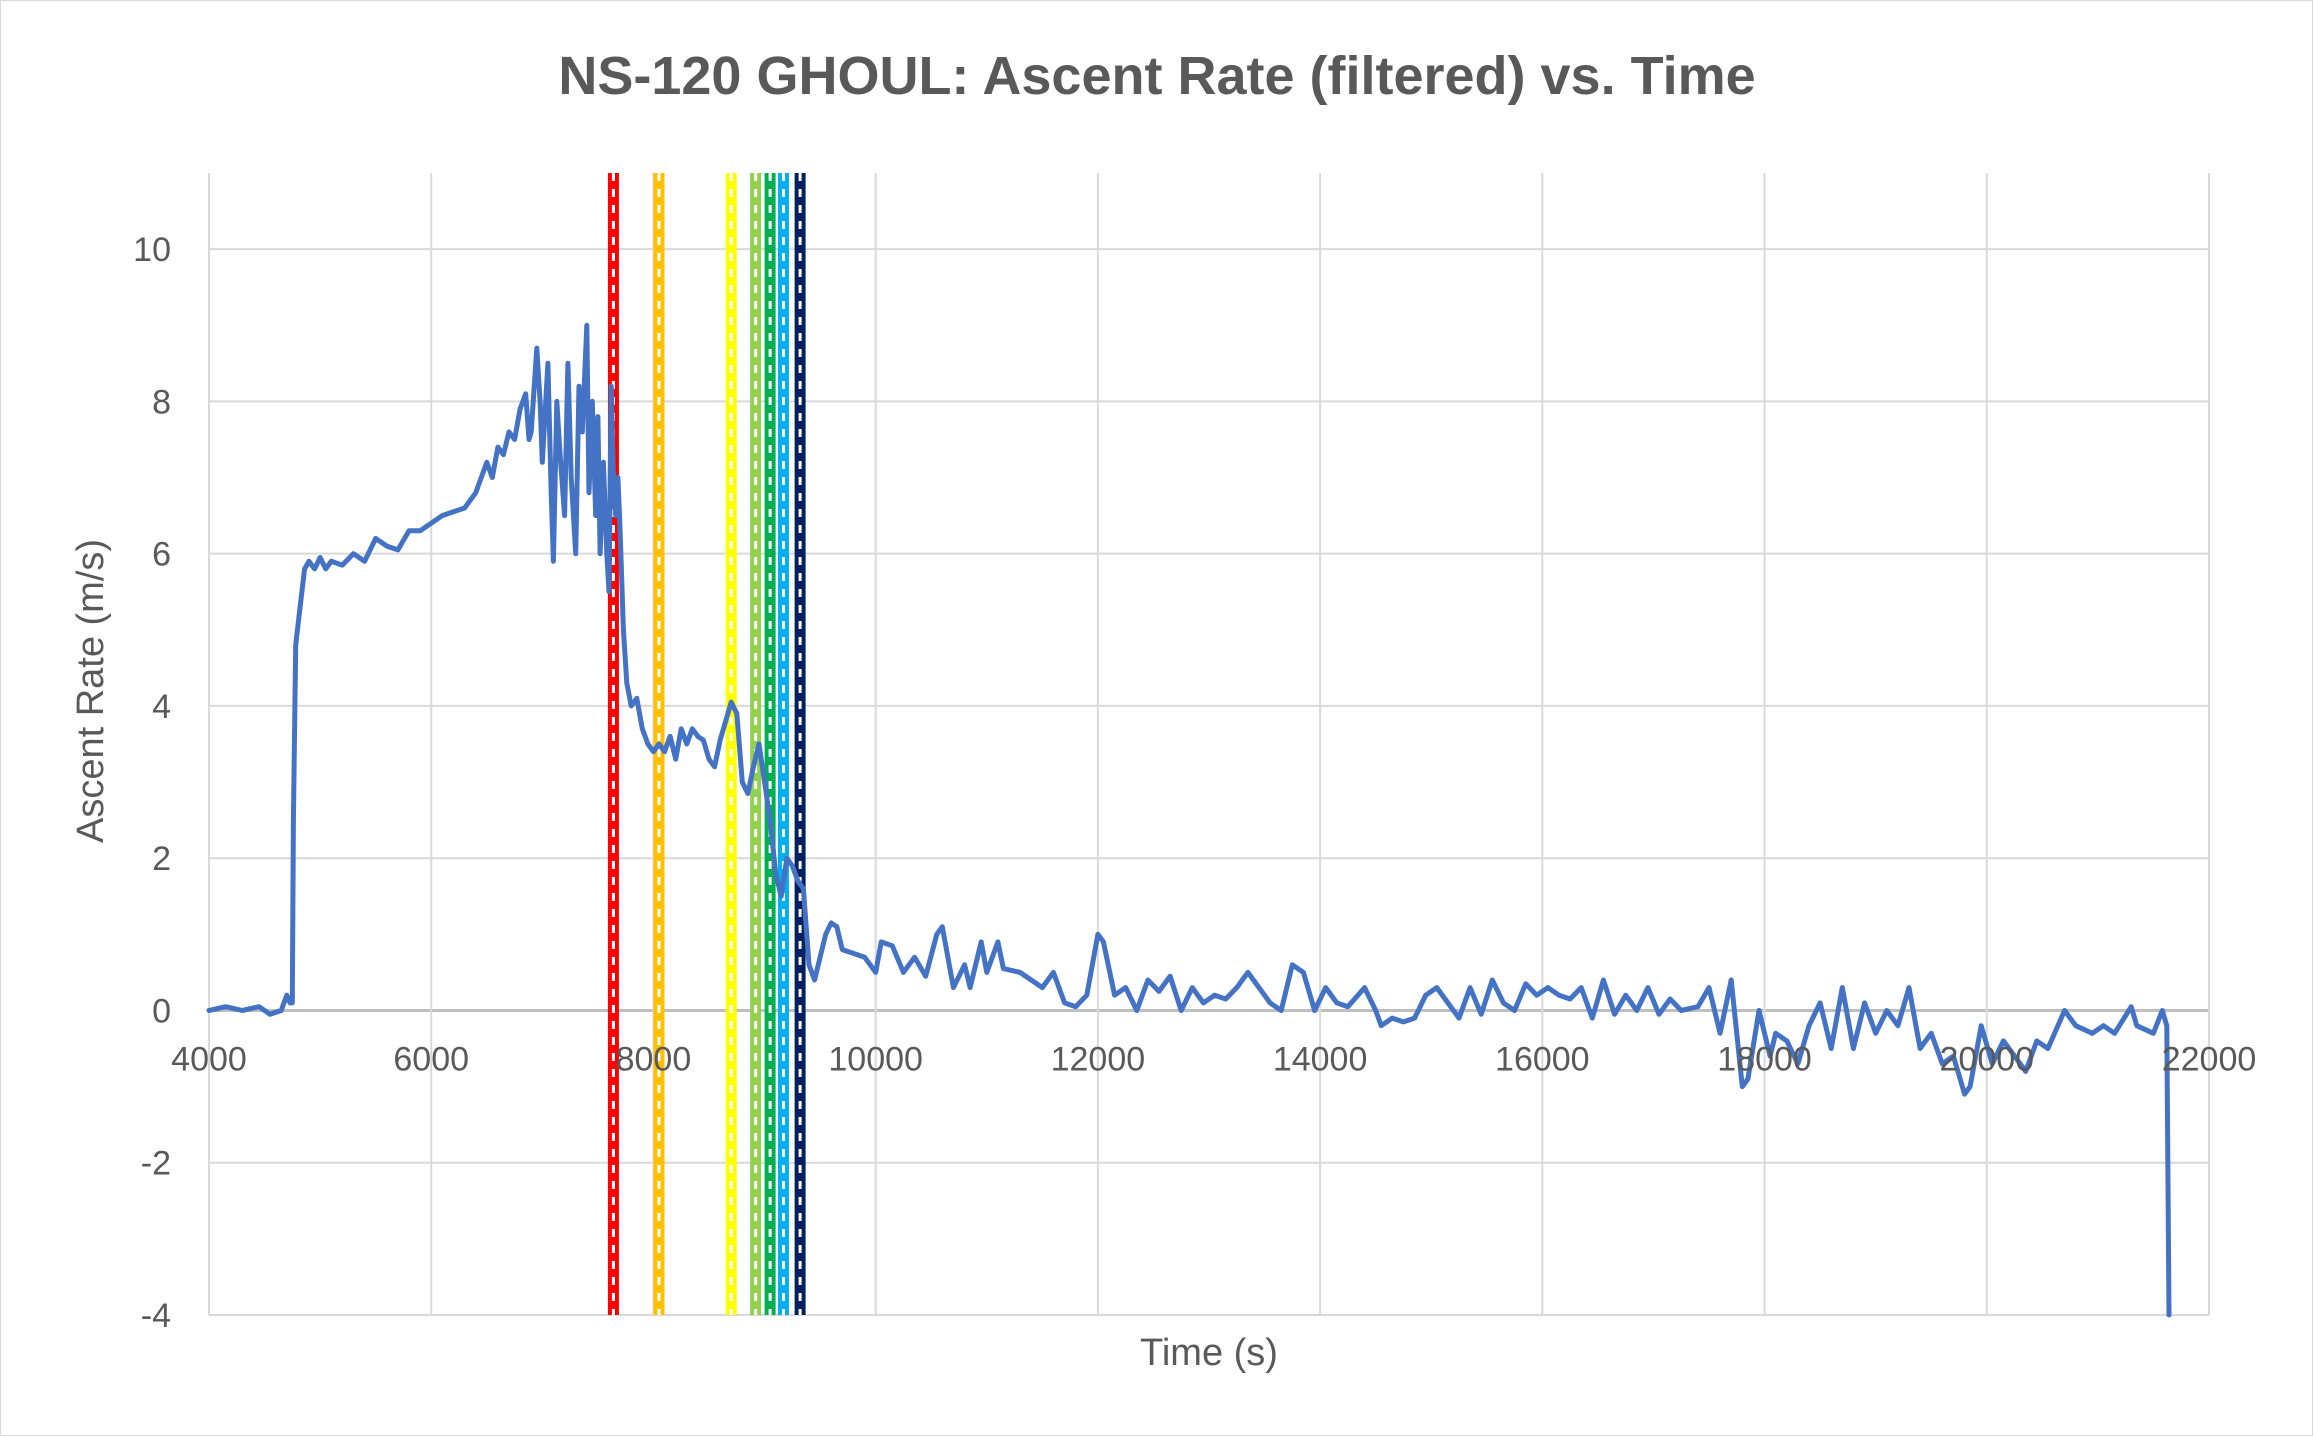 This screenshot has width=2313, height=1437. Describe the element at coordinates (91, 691) in the screenshot. I see `y-axis-title: Ascent Rate (m/s)` at that location.